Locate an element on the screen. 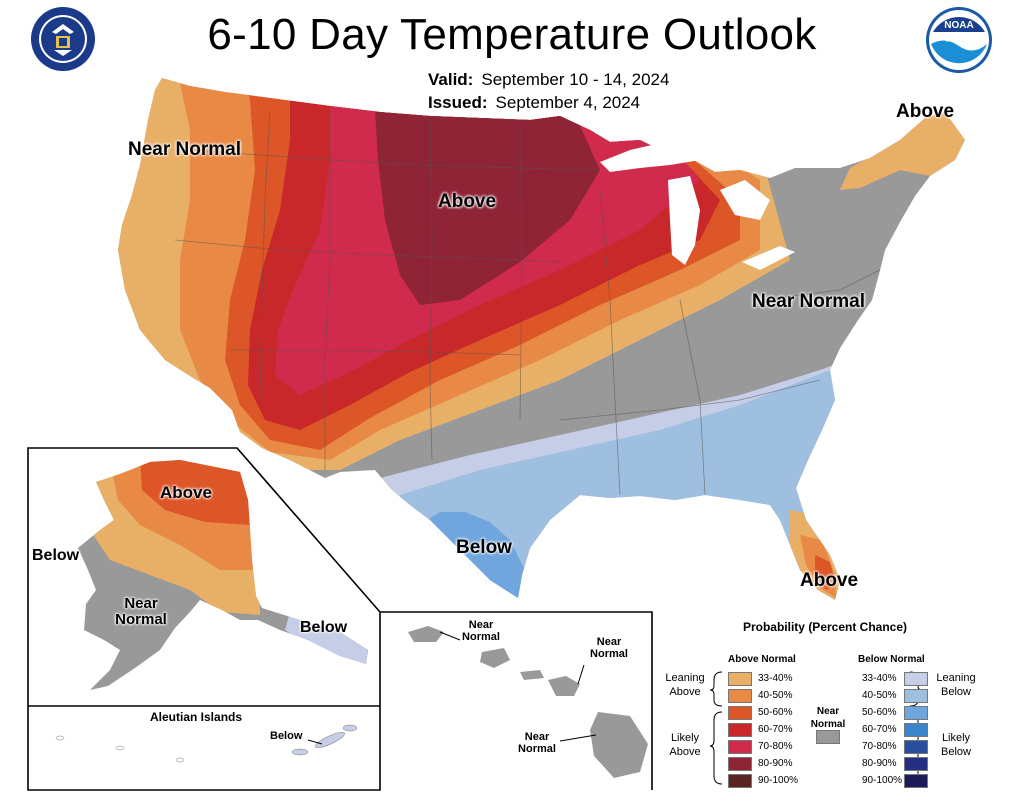 Image resolution: width=1024 pixels, height=792 pixels. label-conus-ne: Above is located at coordinates (925, 111).